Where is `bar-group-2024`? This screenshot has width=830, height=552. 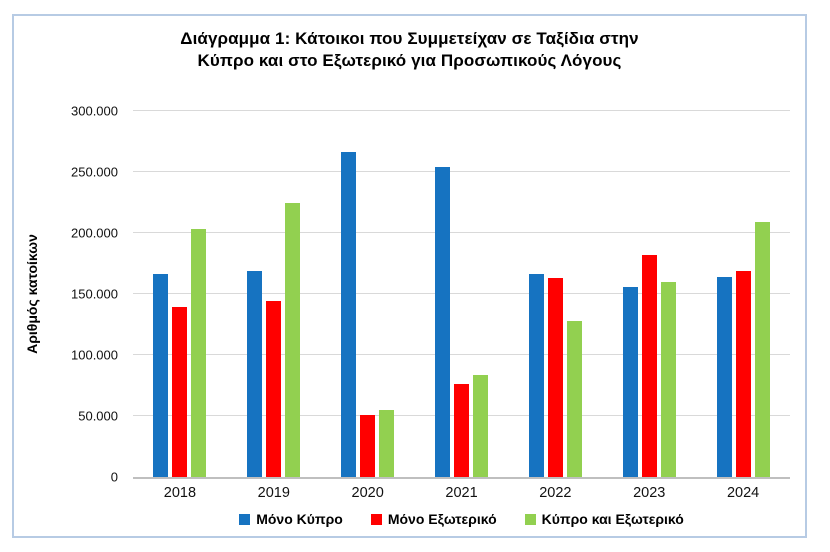
bar-group-2024 is located at coordinates (743, 294).